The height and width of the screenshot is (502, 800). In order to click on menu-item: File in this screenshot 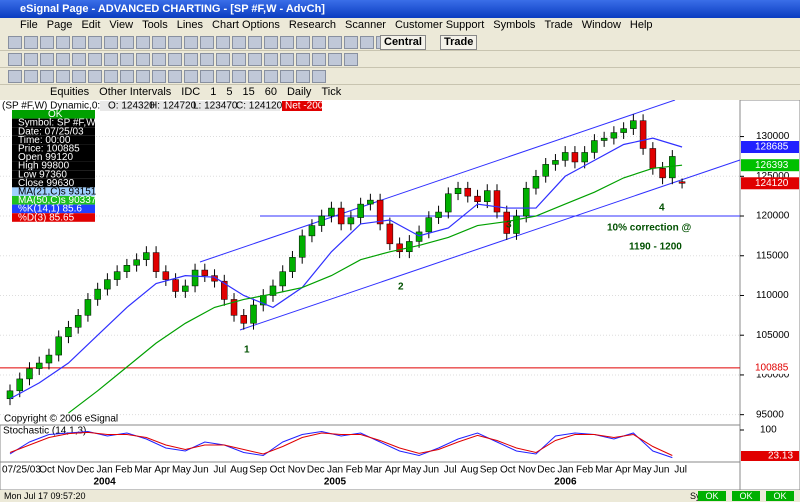, I will do `click(29, 25)`.